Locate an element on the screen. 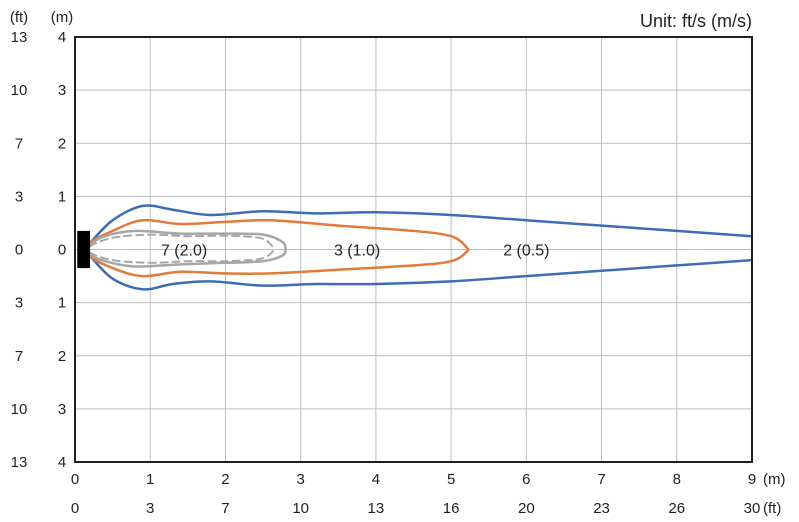  x-tick-label-ft: 10 is located at coordinates (300, 508).